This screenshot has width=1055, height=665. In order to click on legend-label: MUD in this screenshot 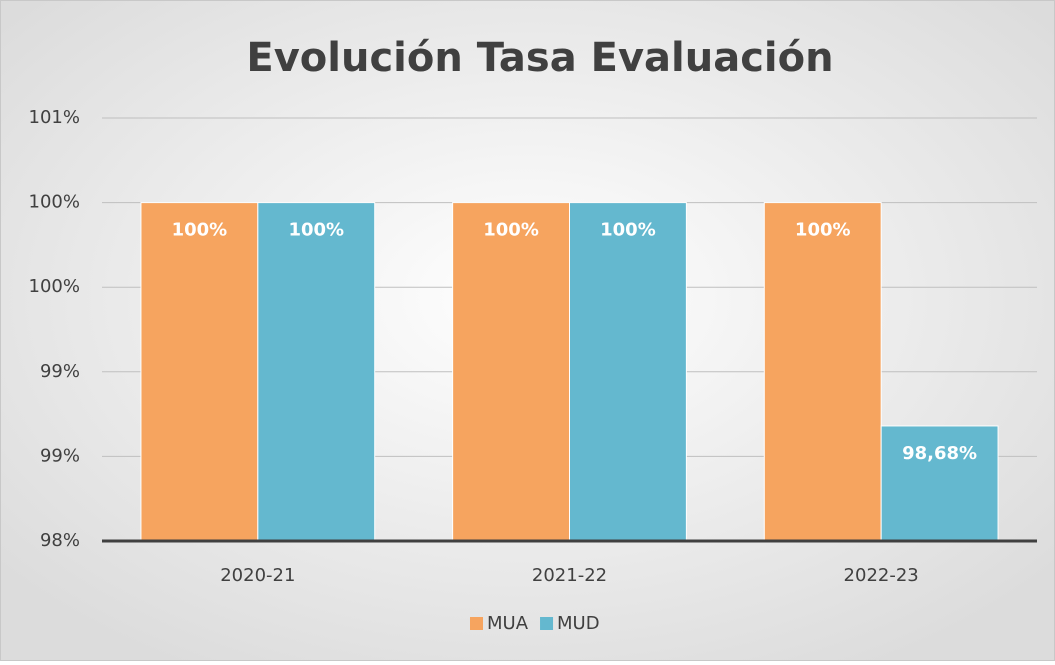, I will do `click(578, 623)`.